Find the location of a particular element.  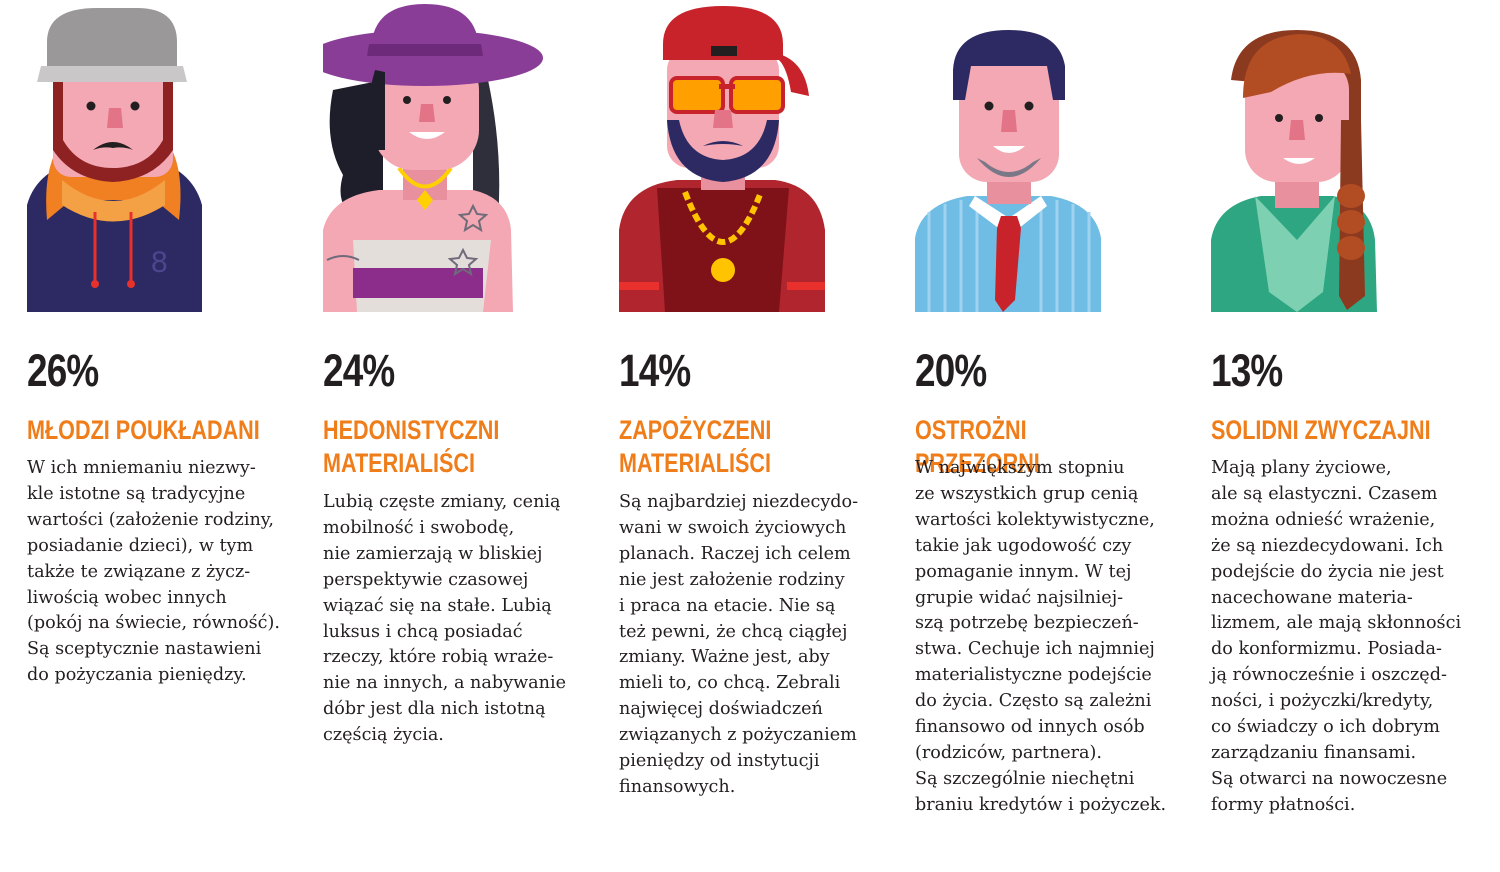

segment-title: OSTROŻNI PRZEZORNI is located at coordinates (977, 446).